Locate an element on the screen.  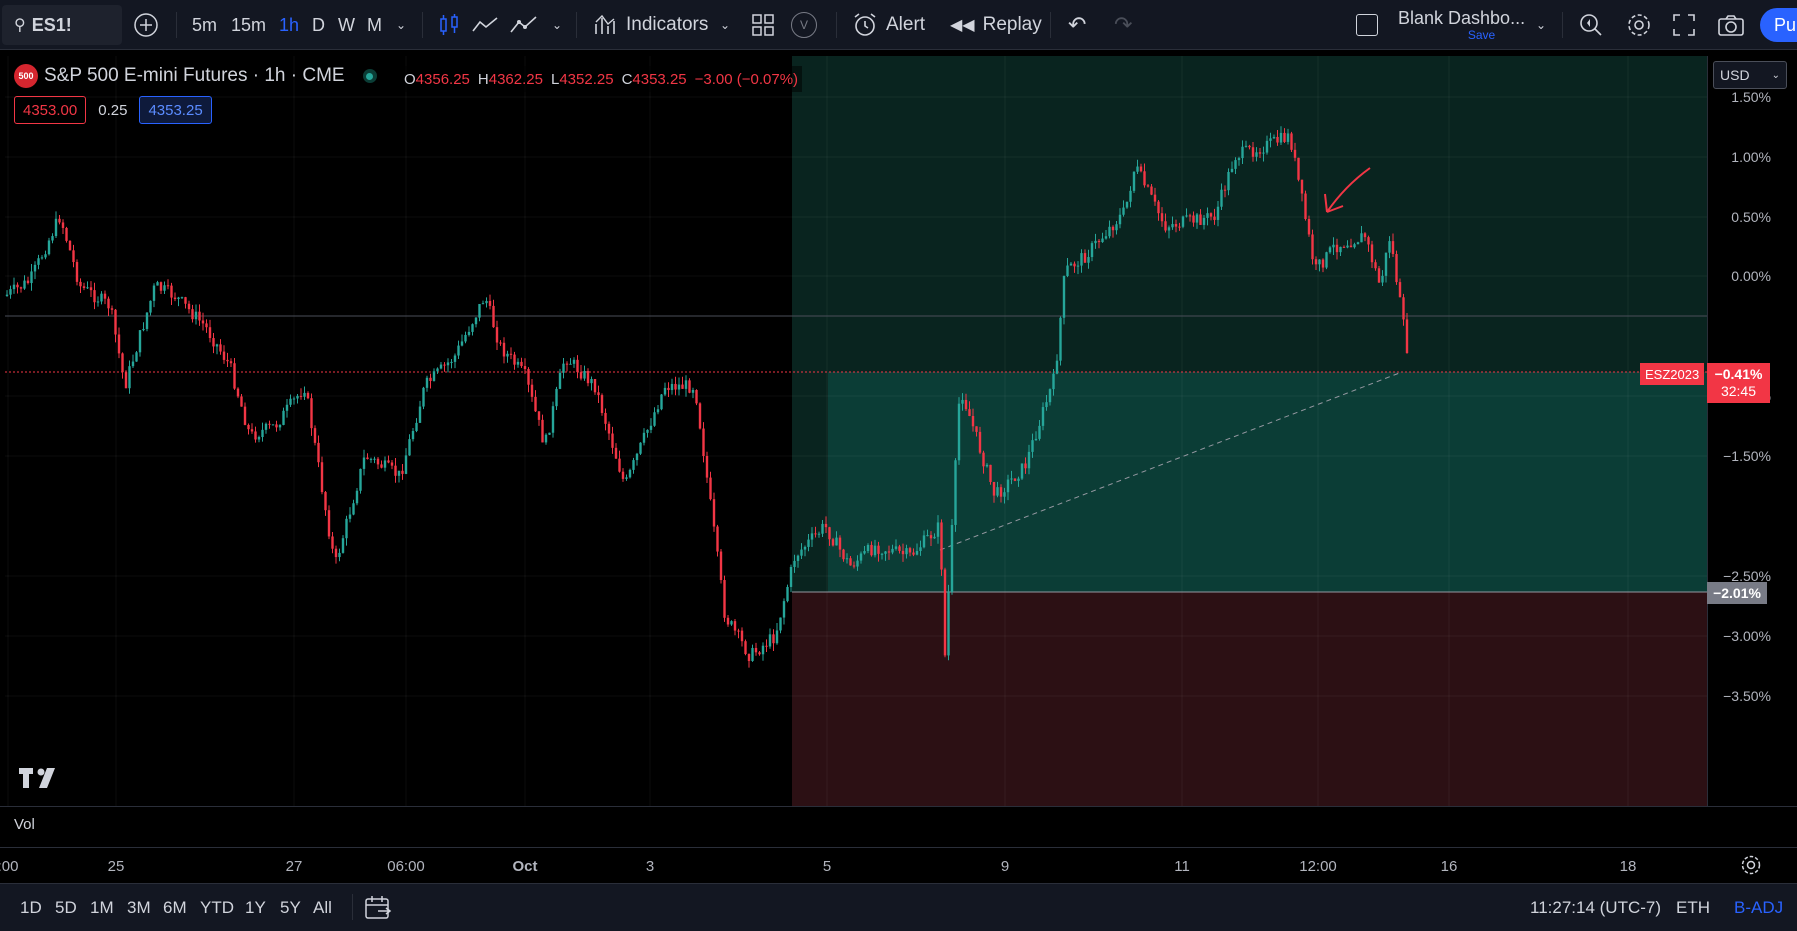
currency-select: USD ⌄ is located at coordinates (1750, 75).